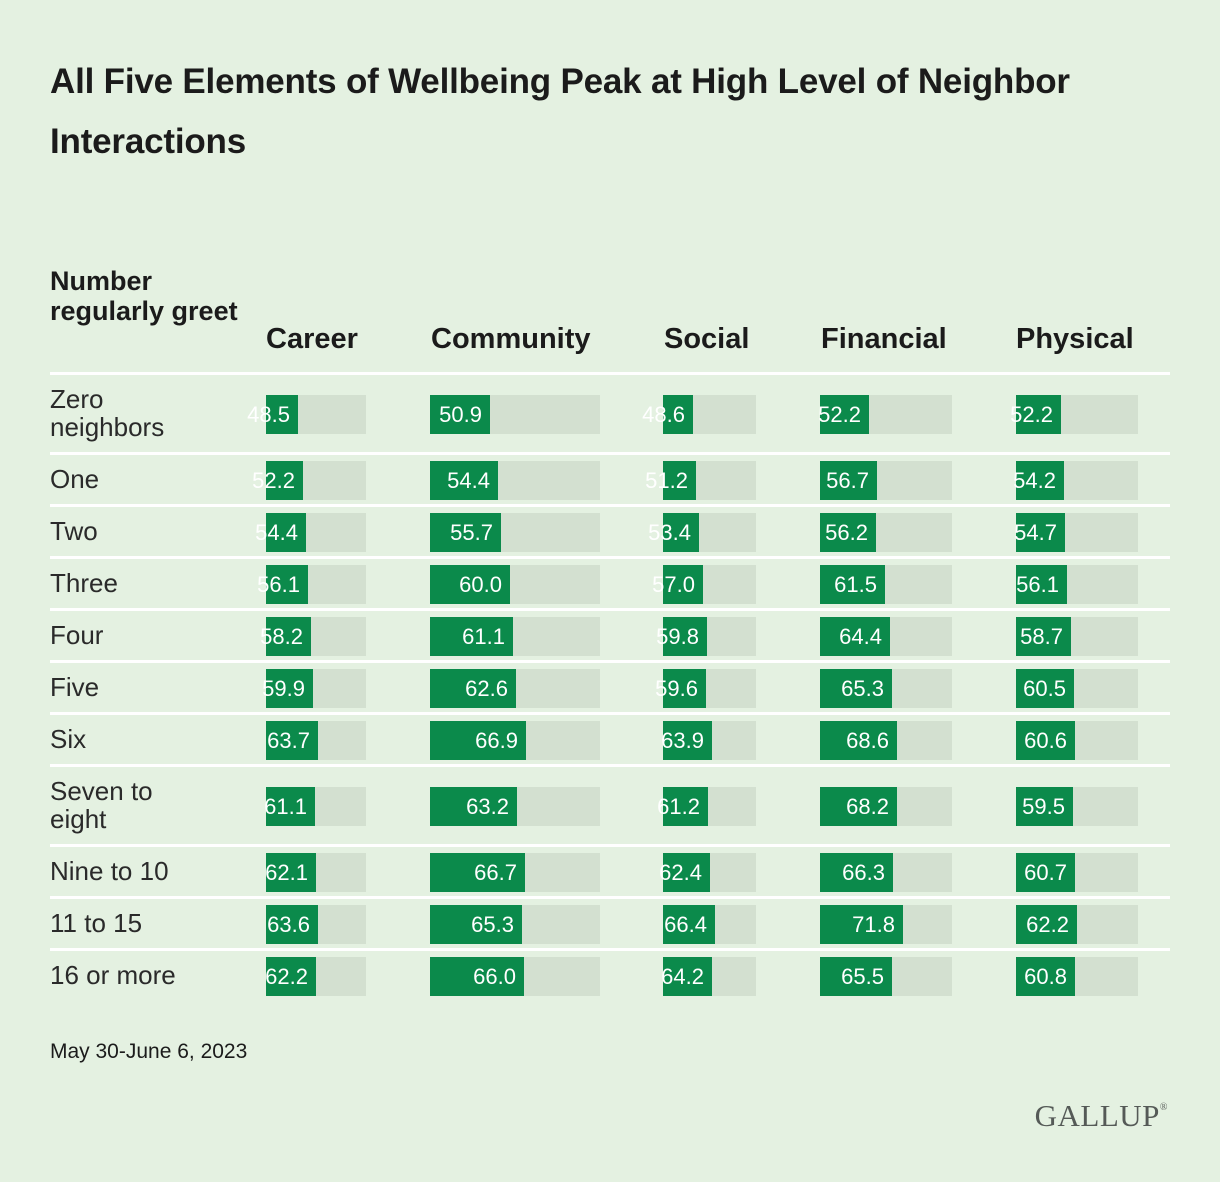 The width and height of the screenshot is (1220, 1182). What do you see at coordinates (867, 740) in the screenshot?
I see `data-label: 68.6` at bounding box center [867, 740].